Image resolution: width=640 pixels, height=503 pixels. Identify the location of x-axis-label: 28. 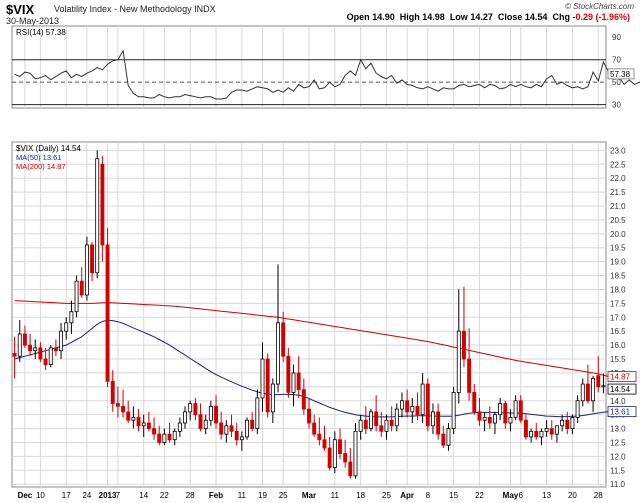
(190, 495).